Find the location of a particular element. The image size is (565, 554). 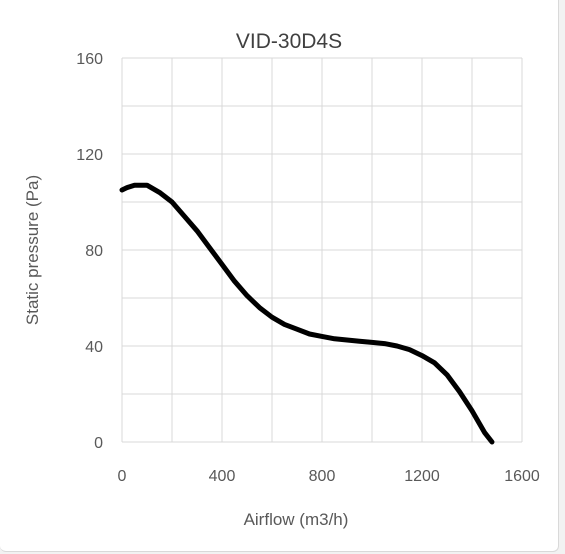

y-tick-label: 0 is located at coordinates (98, 443).